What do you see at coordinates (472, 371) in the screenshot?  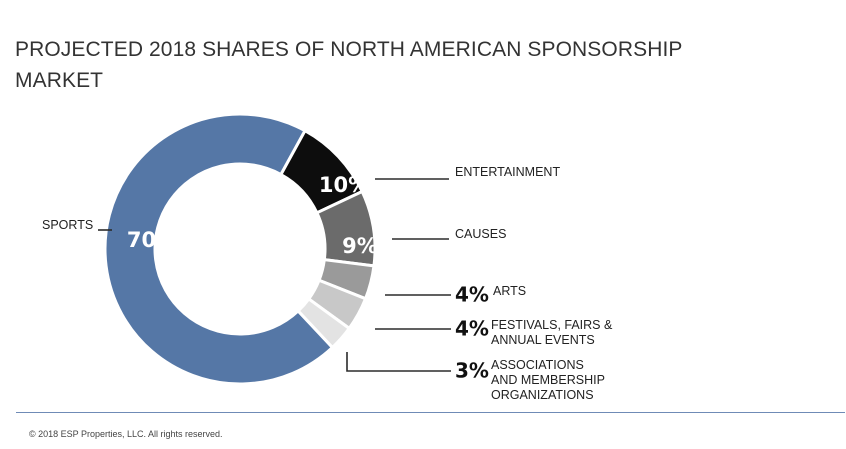 I see `value-label-associations-and-membership-organizations: 3%` at bounding box center [472, 371].